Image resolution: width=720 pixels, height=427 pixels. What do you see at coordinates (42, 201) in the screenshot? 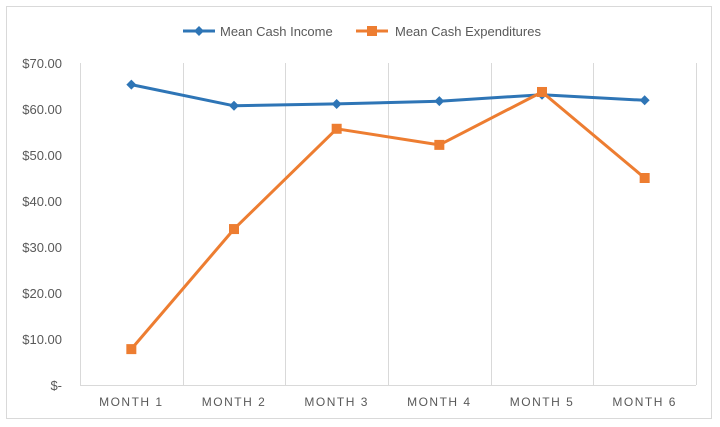
I see `y-tick-label: $40.00` at bounding box center [42, 201].